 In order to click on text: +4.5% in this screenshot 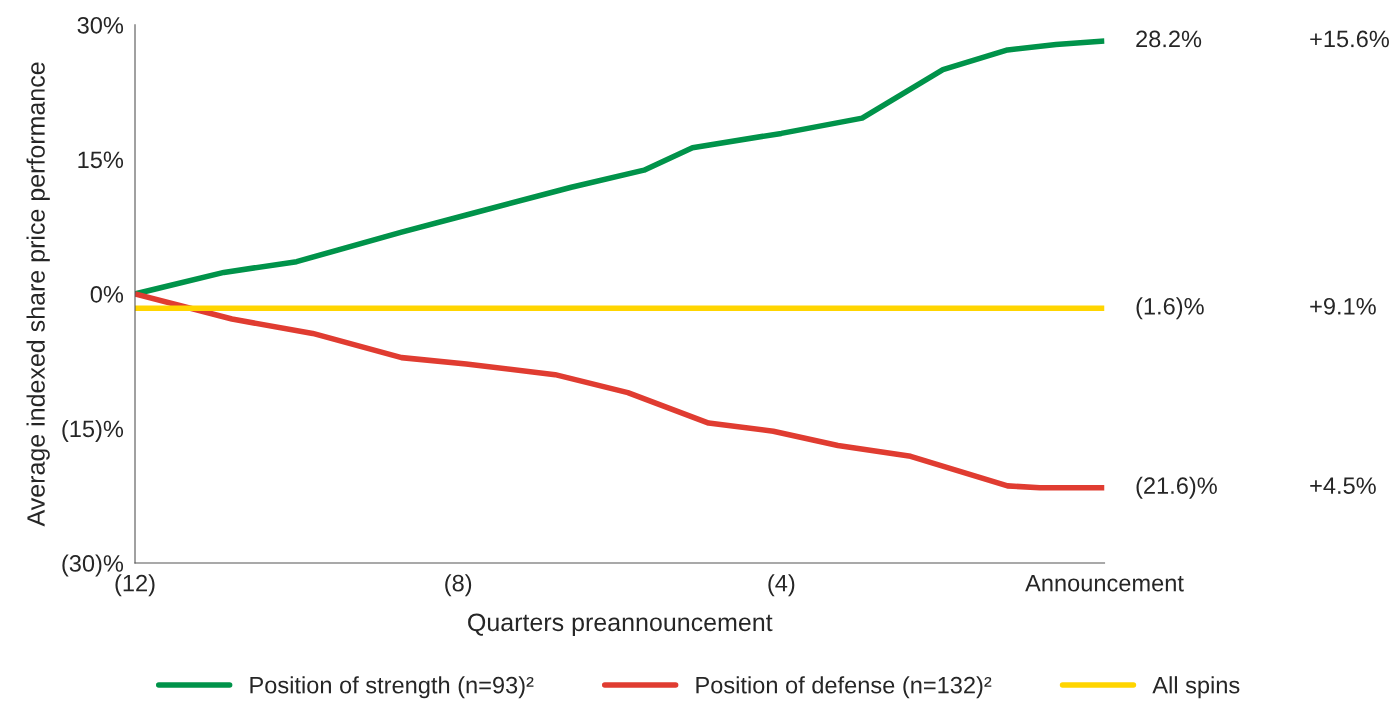, I will do `click(1343, 486)`.